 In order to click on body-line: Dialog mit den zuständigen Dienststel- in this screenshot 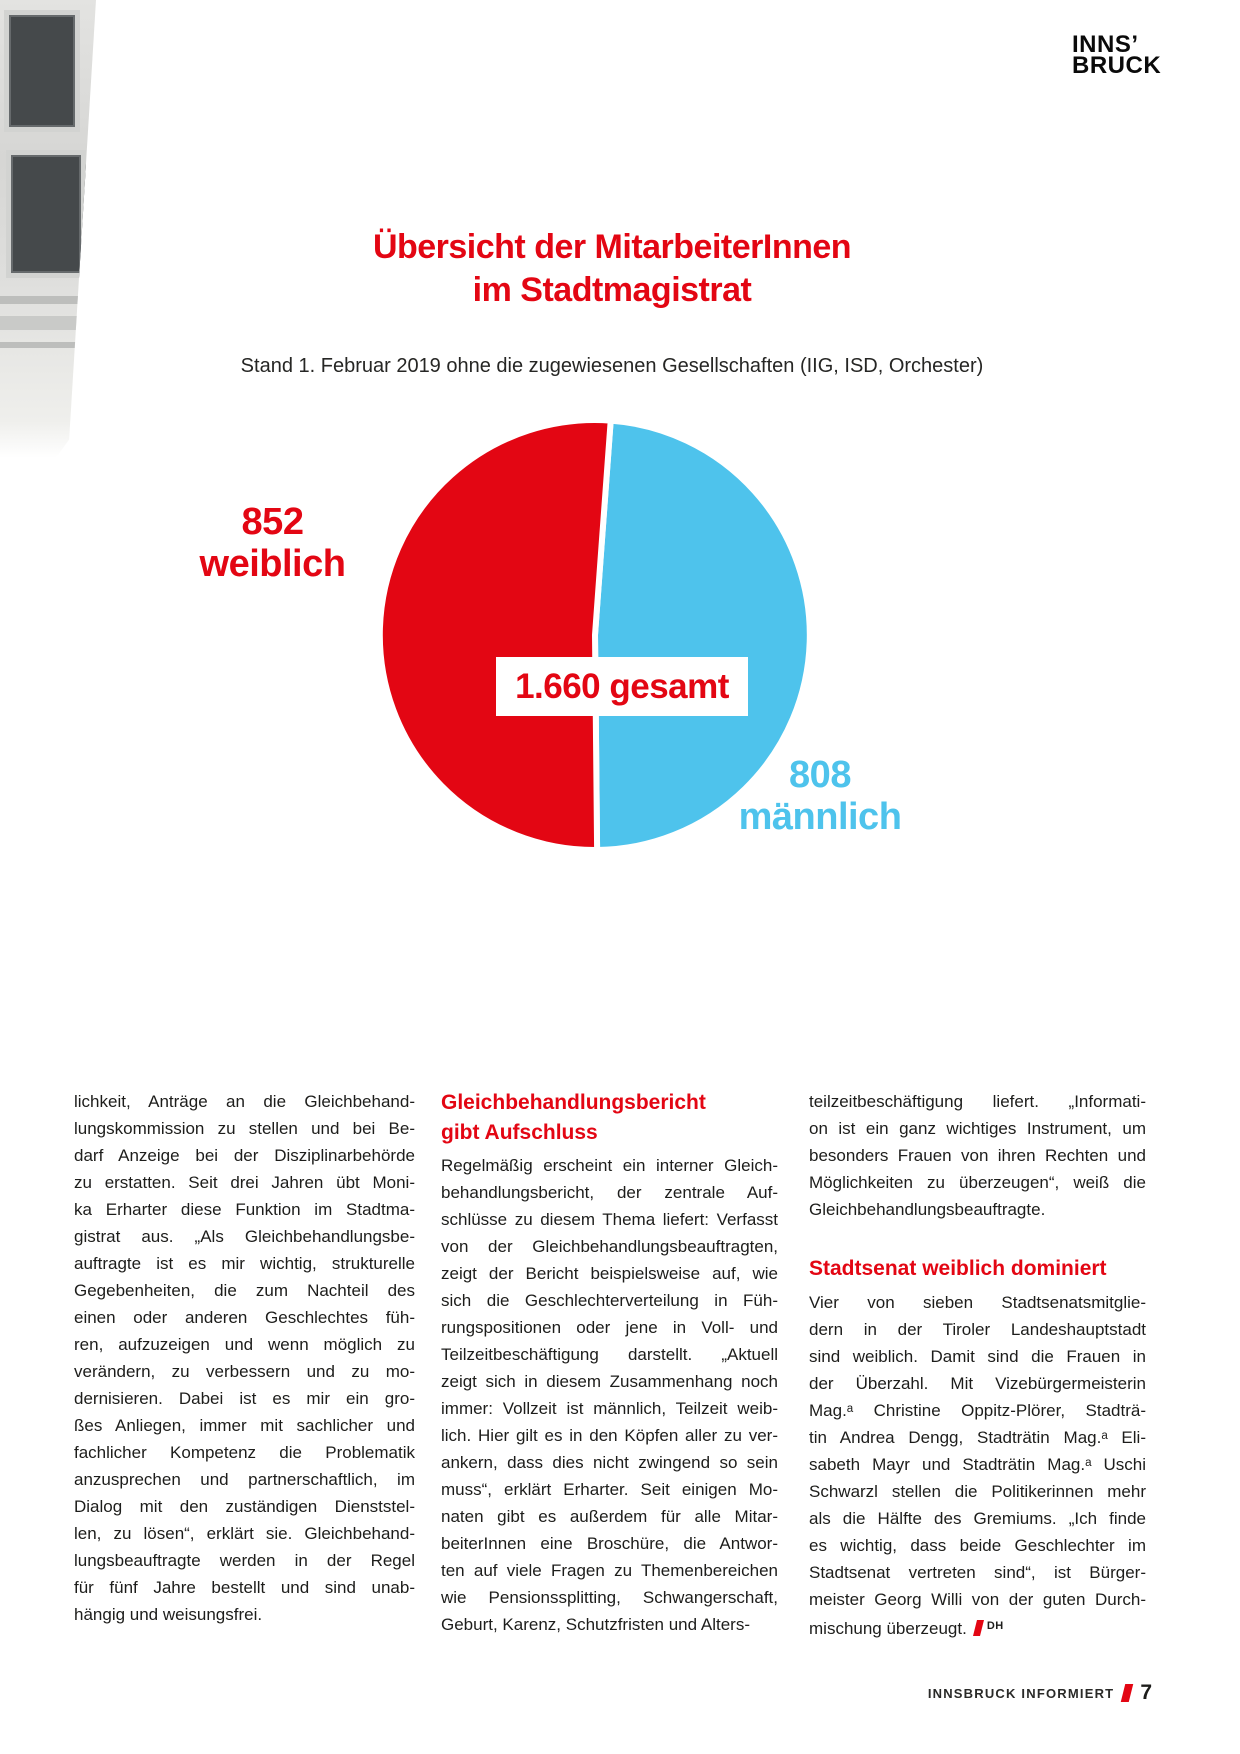, I will do `click(244, 1506)`.